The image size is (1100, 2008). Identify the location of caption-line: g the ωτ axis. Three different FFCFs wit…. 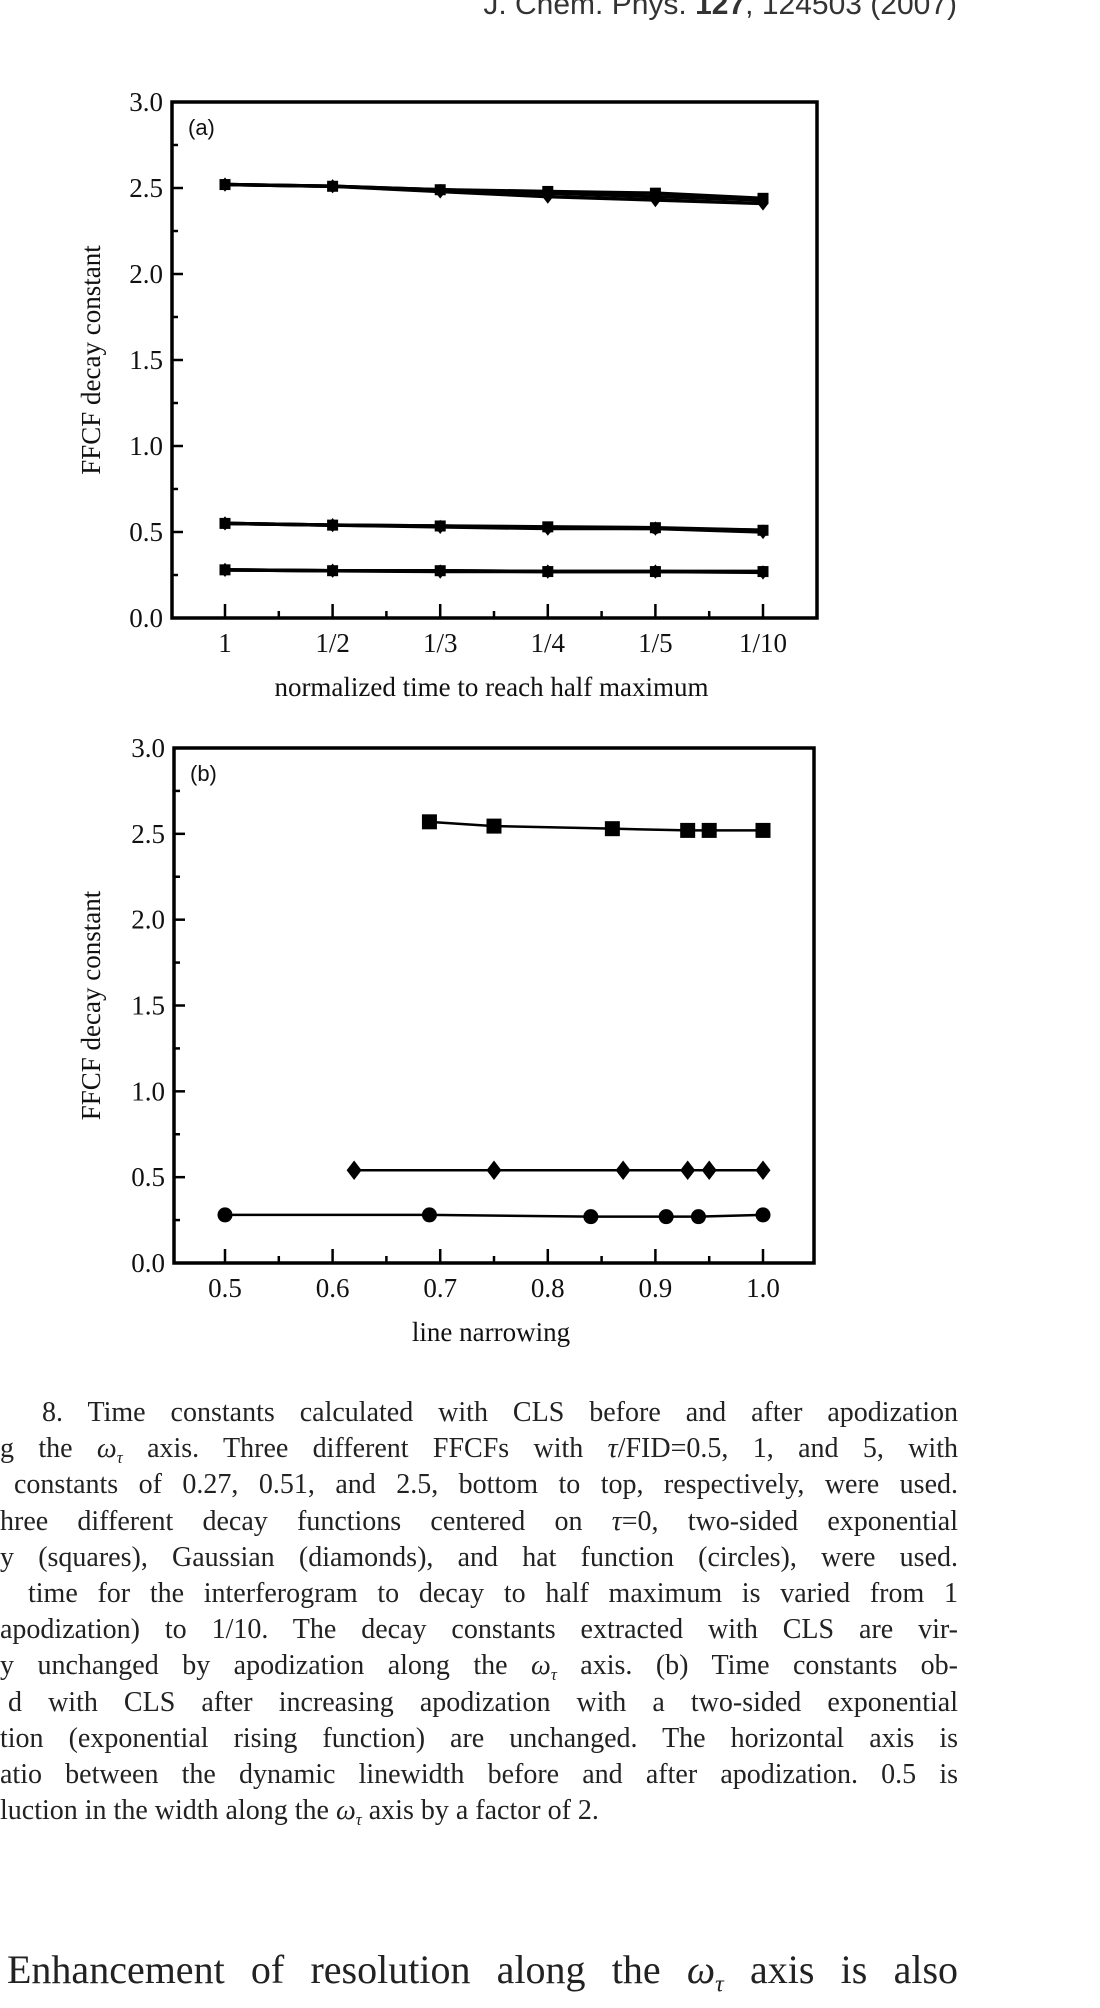
(479, 1450).